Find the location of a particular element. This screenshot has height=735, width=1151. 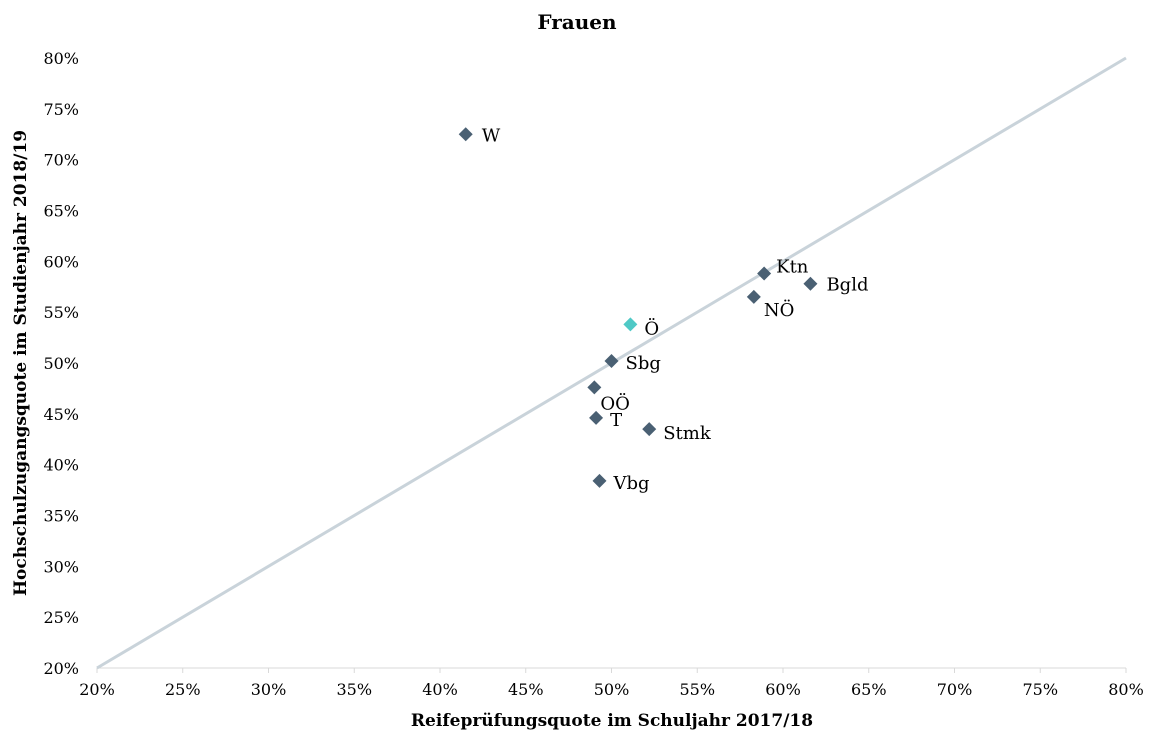

y-tick-label: 65% is located at coordinates (61, 211).